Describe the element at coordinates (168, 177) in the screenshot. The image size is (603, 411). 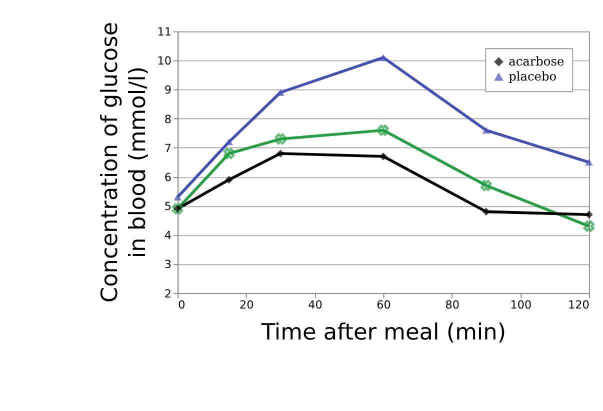
I see `y-tick-label: 6` at that location.